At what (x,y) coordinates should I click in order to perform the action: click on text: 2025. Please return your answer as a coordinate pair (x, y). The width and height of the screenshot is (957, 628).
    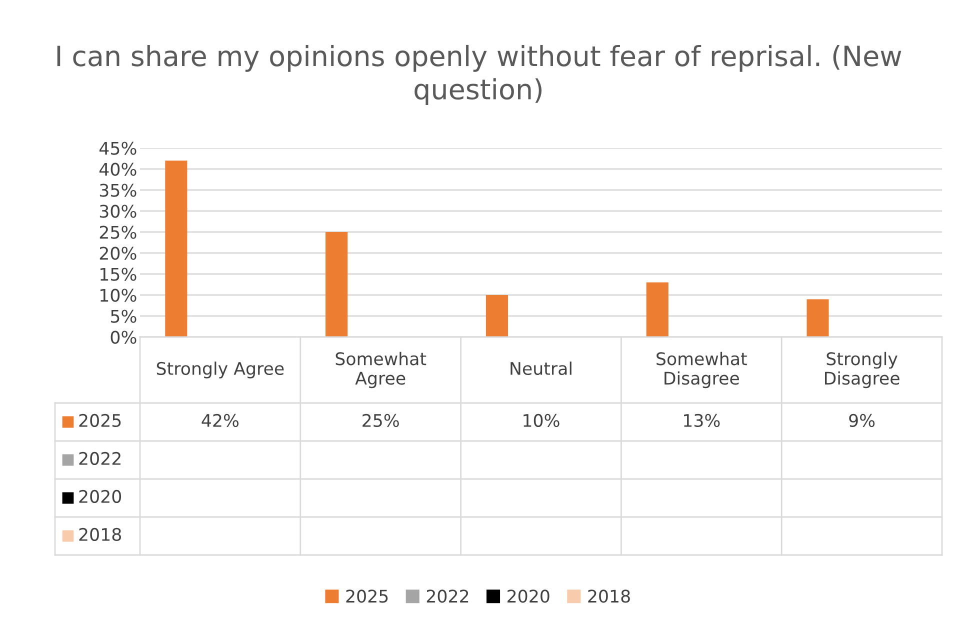
    Looking at the image, I should click on (367, 596).